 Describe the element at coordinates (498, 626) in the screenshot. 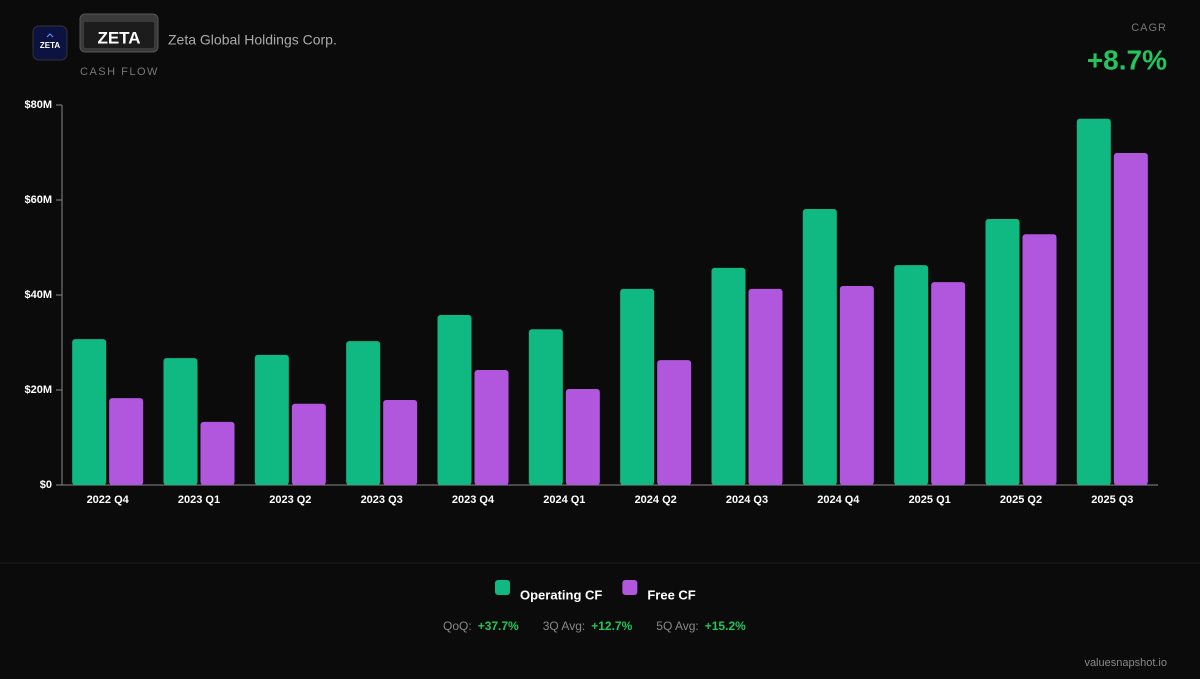

I see `stat-value: +37.7%` at that location.